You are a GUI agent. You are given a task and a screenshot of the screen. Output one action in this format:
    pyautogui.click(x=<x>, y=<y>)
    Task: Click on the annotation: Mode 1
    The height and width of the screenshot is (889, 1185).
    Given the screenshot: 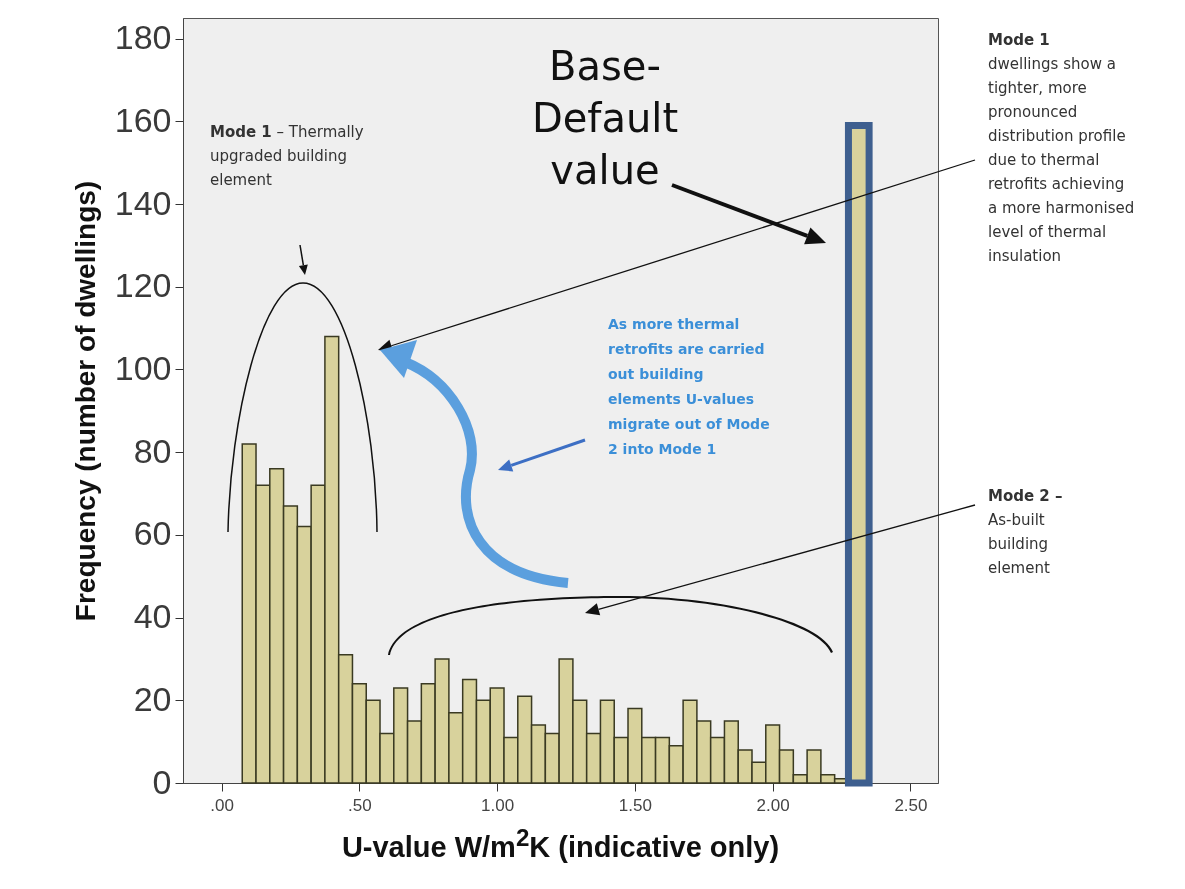 What is the action you would take?
    pyautogui.click(x=241, y=132)
    